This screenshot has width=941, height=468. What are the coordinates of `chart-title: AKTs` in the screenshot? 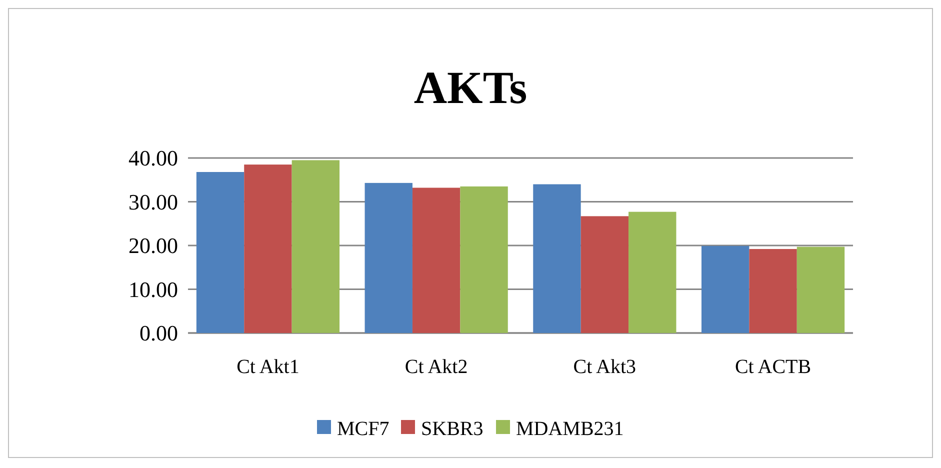 It's located at (471, 87).